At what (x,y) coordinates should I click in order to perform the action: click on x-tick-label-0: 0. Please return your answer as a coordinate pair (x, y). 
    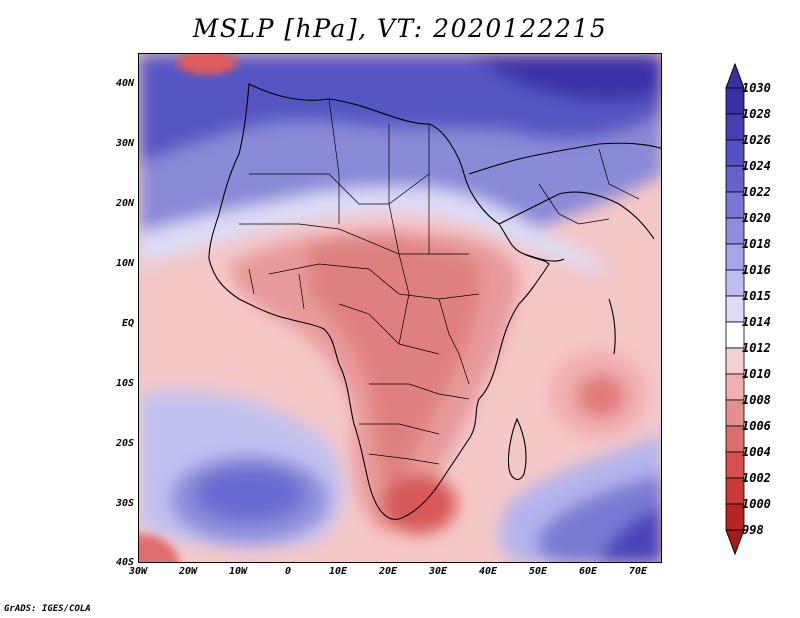
    Looking at the image, I should click on (288, 571).